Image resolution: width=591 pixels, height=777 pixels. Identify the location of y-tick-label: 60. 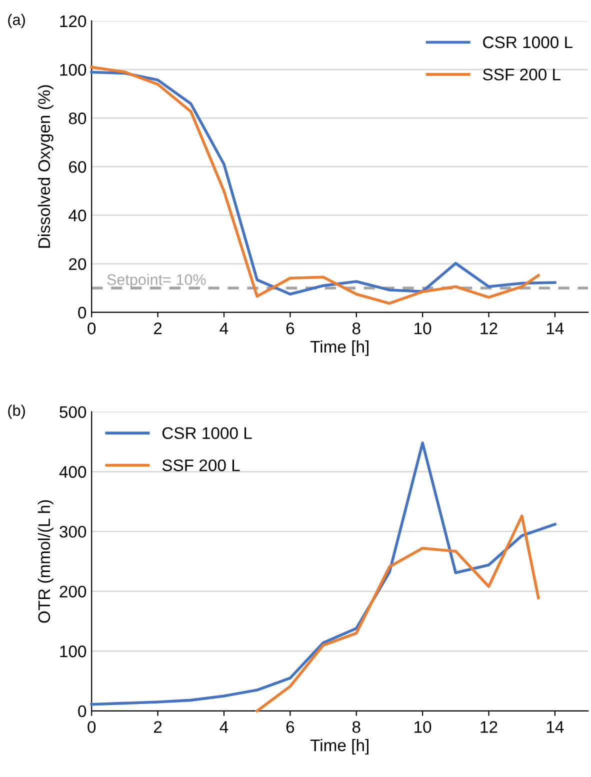
(77, 167).